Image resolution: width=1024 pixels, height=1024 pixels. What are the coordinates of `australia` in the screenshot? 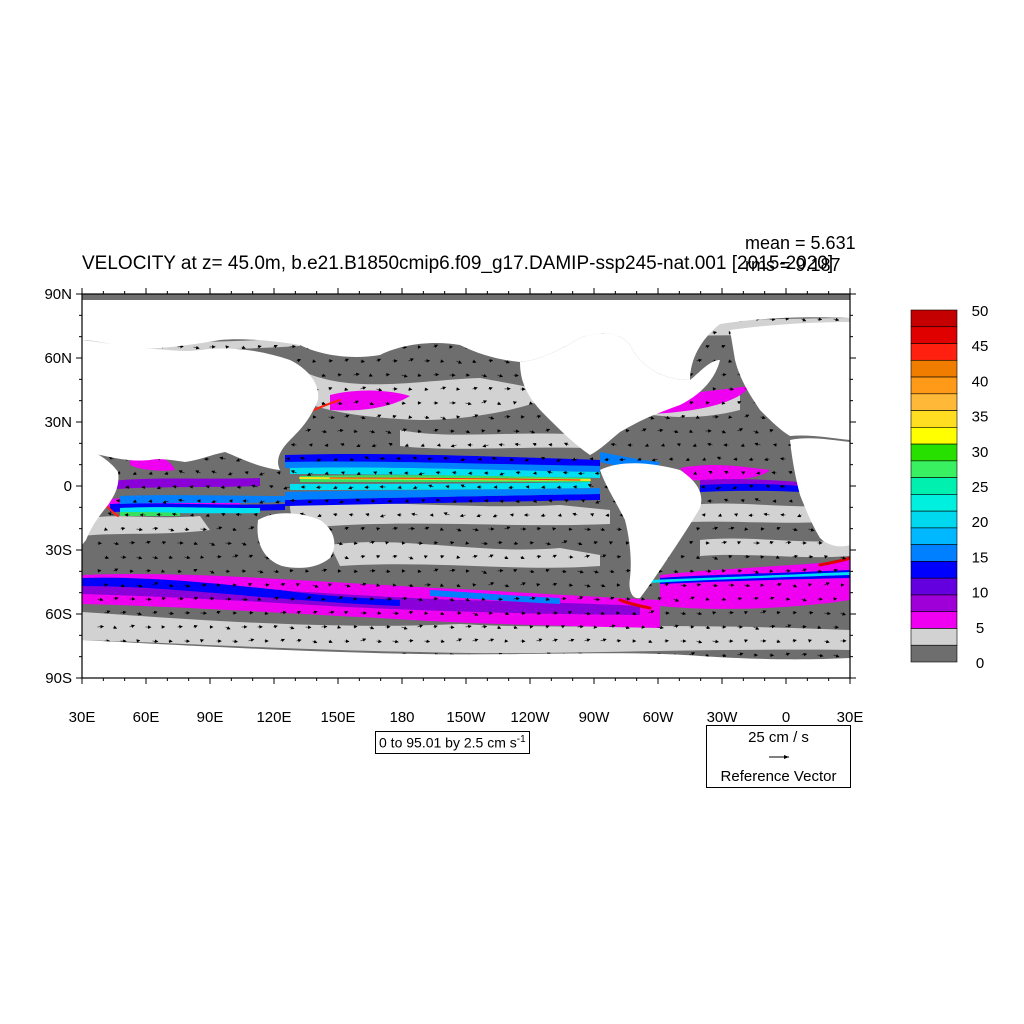 It's located at (296, 540).